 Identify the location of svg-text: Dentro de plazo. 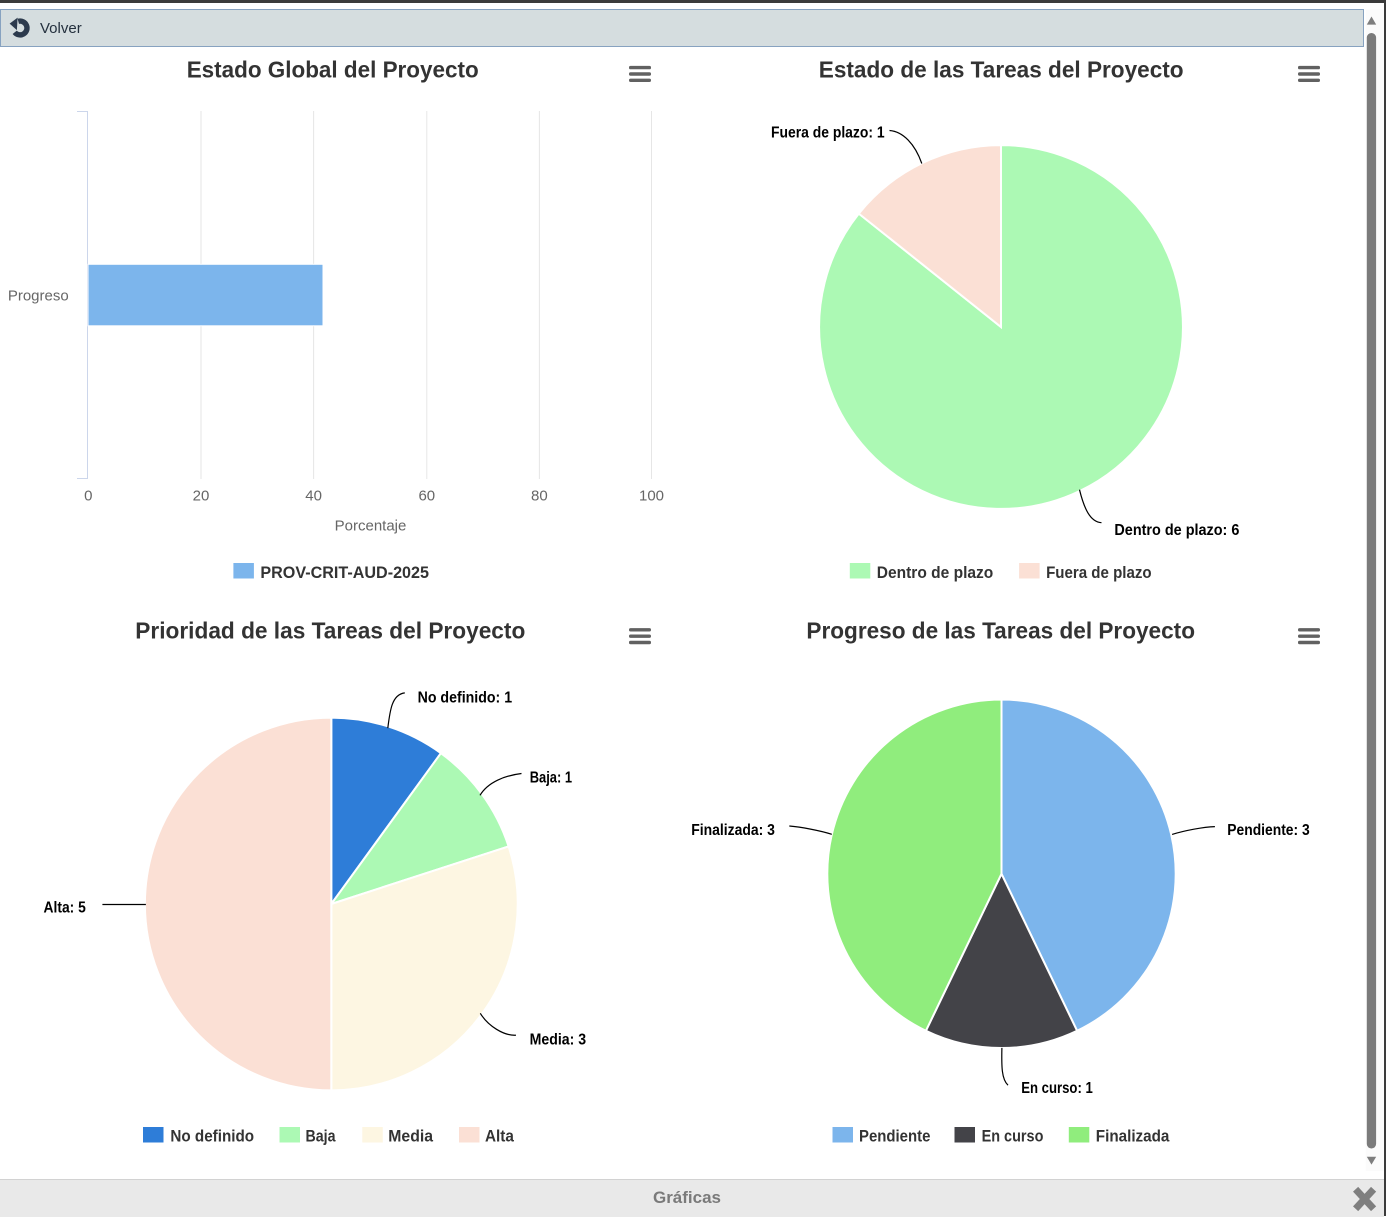
(935, 572).